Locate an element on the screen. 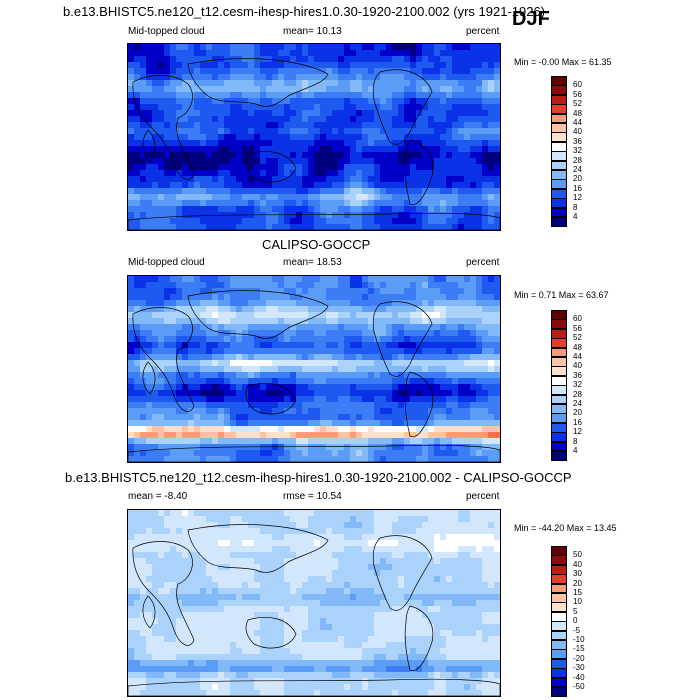  colorbar-tick-label: -50 is located at coordinates (579, 686).